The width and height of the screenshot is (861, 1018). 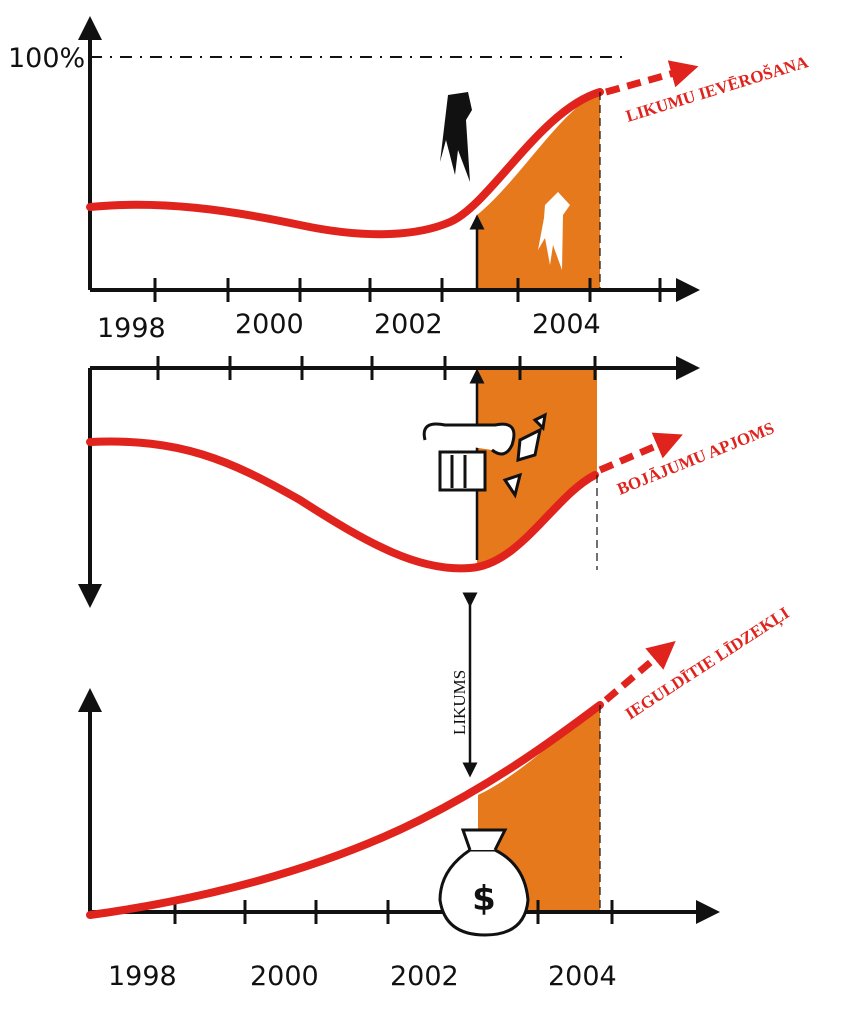 What do you see at coordinates (459, 702) in the screenshot?
I see `law-label: LIKUMS` at bounding box center [459, 702].